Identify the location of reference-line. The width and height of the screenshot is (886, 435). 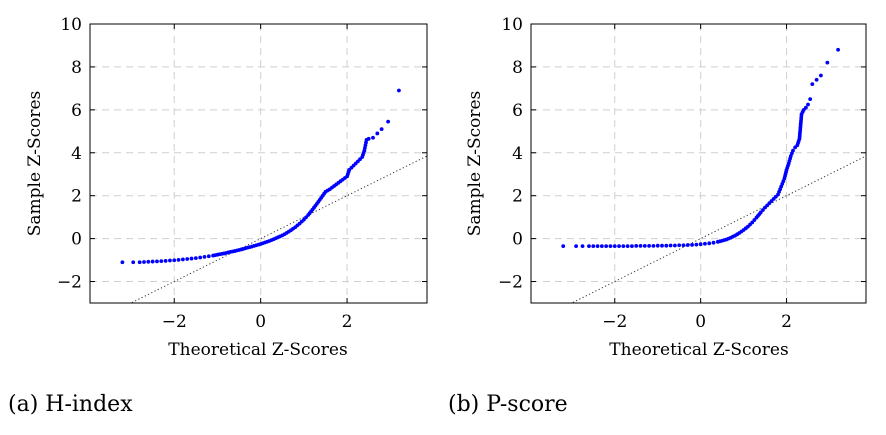
(718, 229).